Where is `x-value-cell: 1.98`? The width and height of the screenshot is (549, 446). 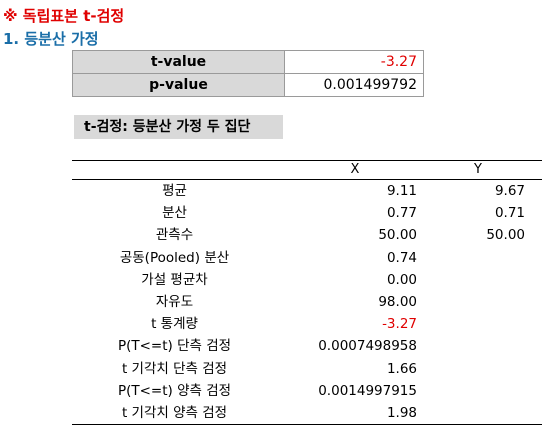
x-value-cell: 1.98 is located at coordinates (401, 412).